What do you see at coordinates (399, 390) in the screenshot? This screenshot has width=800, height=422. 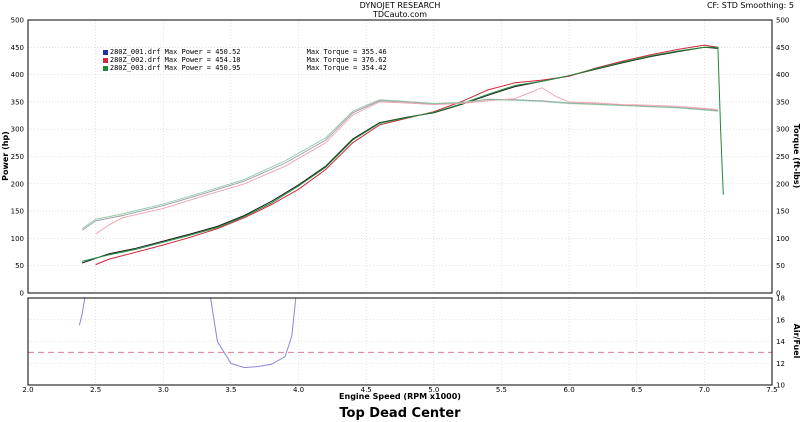 I see `x-tick-labels: 2.0 2.5 3.0 3.5 4.0 4.5 5.0 5.5 6.0 6.5 7.0 7.5` at bounding box center [399, 390].